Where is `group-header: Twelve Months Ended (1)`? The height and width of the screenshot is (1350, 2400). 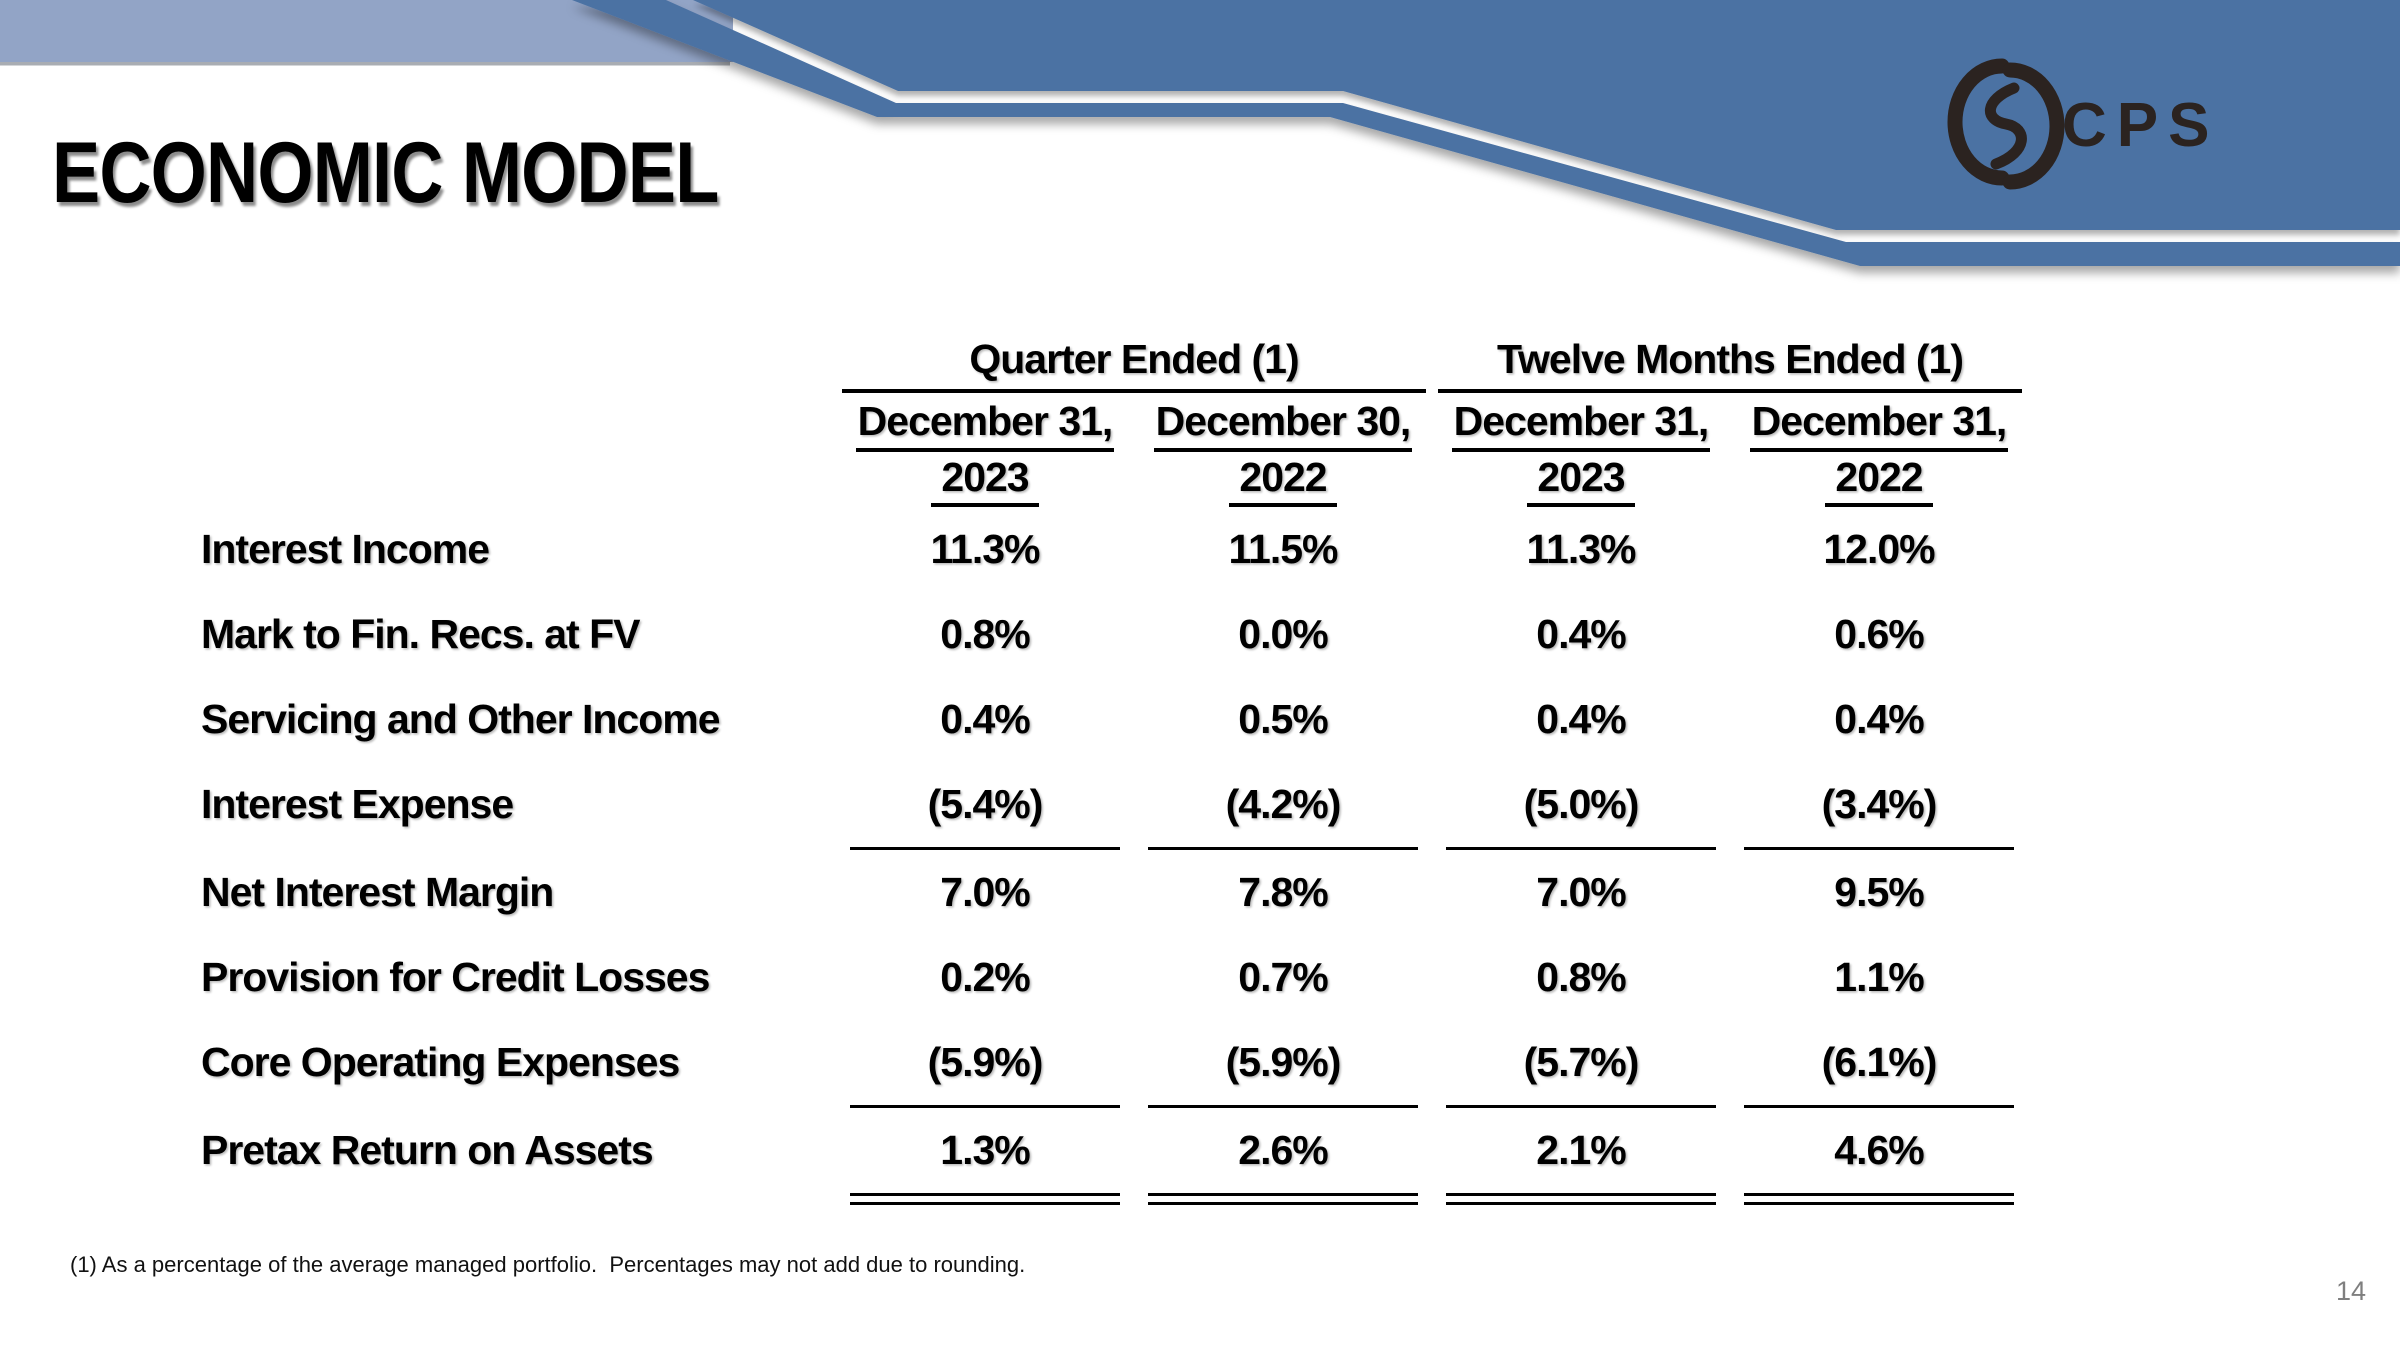 group-header: Twelve Months Ended (1) is located at coordinates (1730, 356).